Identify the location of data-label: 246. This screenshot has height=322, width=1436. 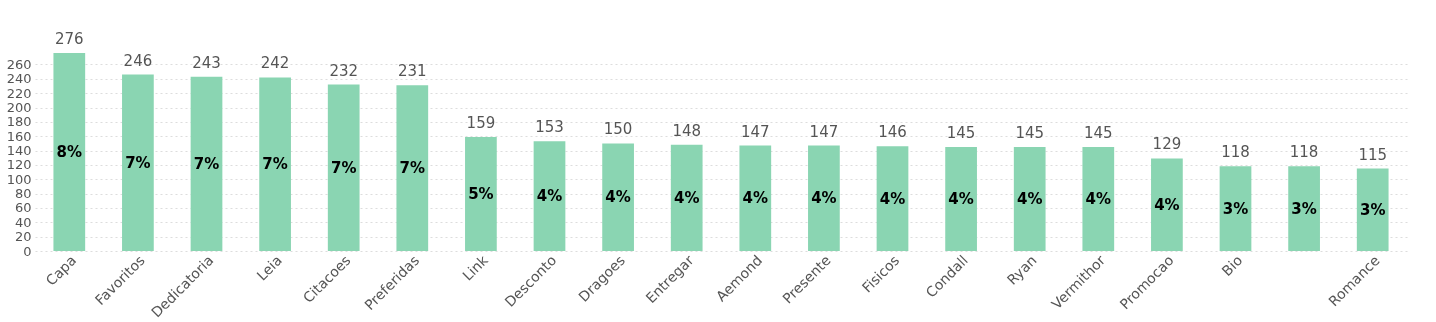
(138, 60).